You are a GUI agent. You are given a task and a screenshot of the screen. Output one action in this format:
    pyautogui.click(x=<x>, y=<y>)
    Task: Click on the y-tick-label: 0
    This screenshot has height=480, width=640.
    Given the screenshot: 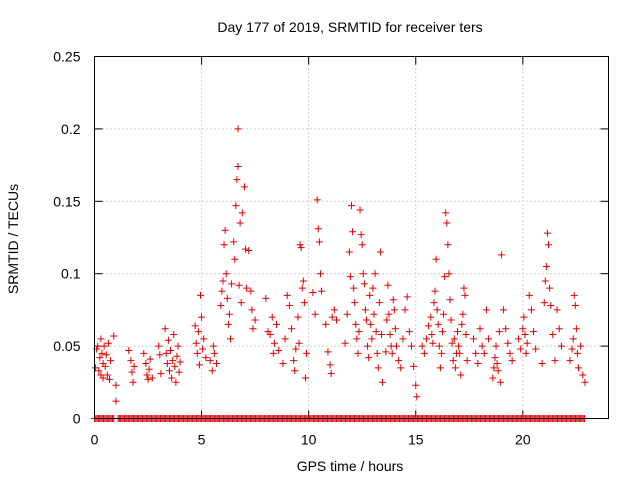 What is the action you would take?
    pyautogui.click(x=77, y=419)
    